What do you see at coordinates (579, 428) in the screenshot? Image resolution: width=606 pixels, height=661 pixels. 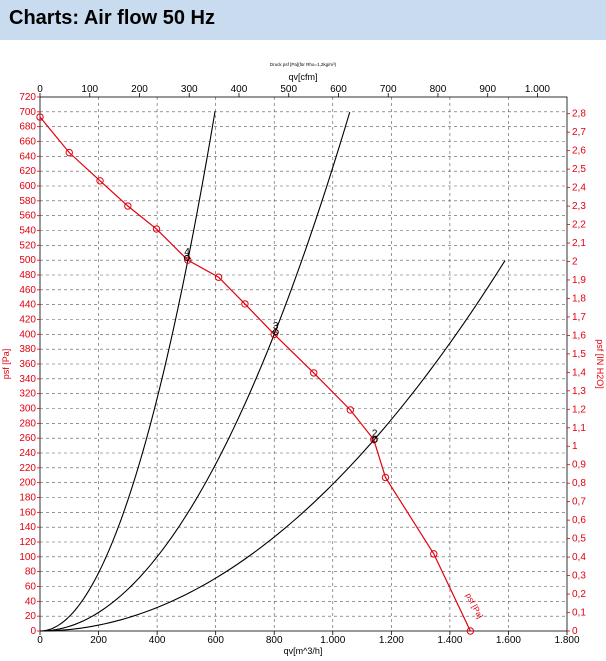 I see `y2-tick-label: 1,1` at bounding box center [579, 428].